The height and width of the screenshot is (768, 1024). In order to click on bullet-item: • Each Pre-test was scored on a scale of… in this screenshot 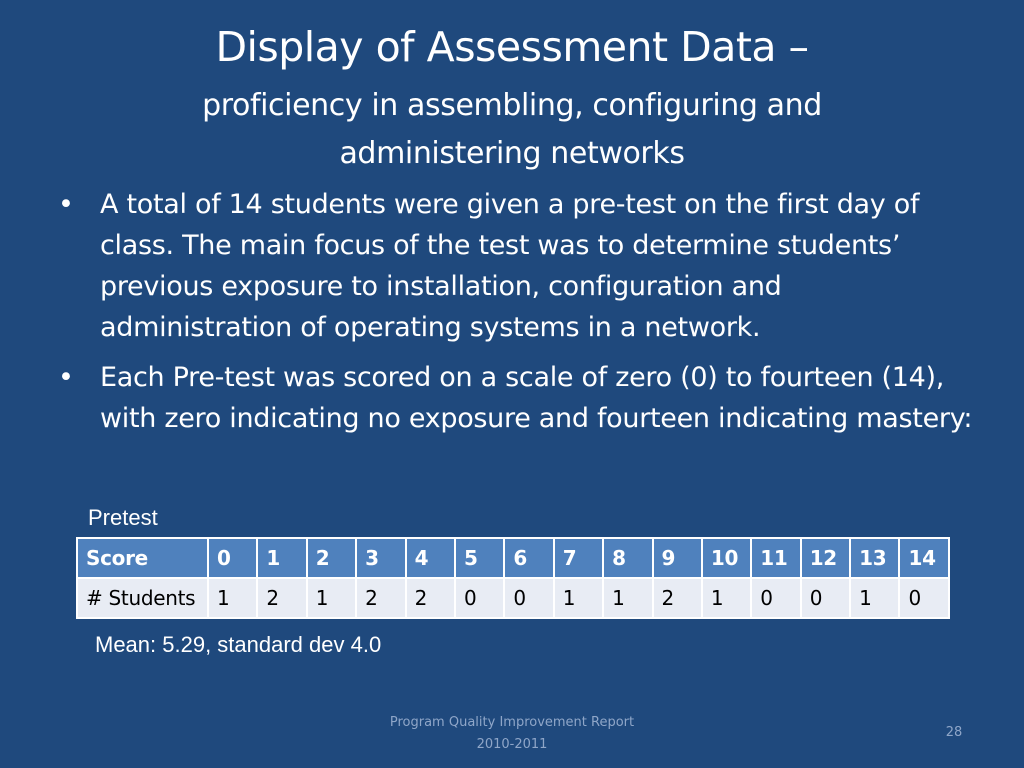, I will do `click(516, 398)`.